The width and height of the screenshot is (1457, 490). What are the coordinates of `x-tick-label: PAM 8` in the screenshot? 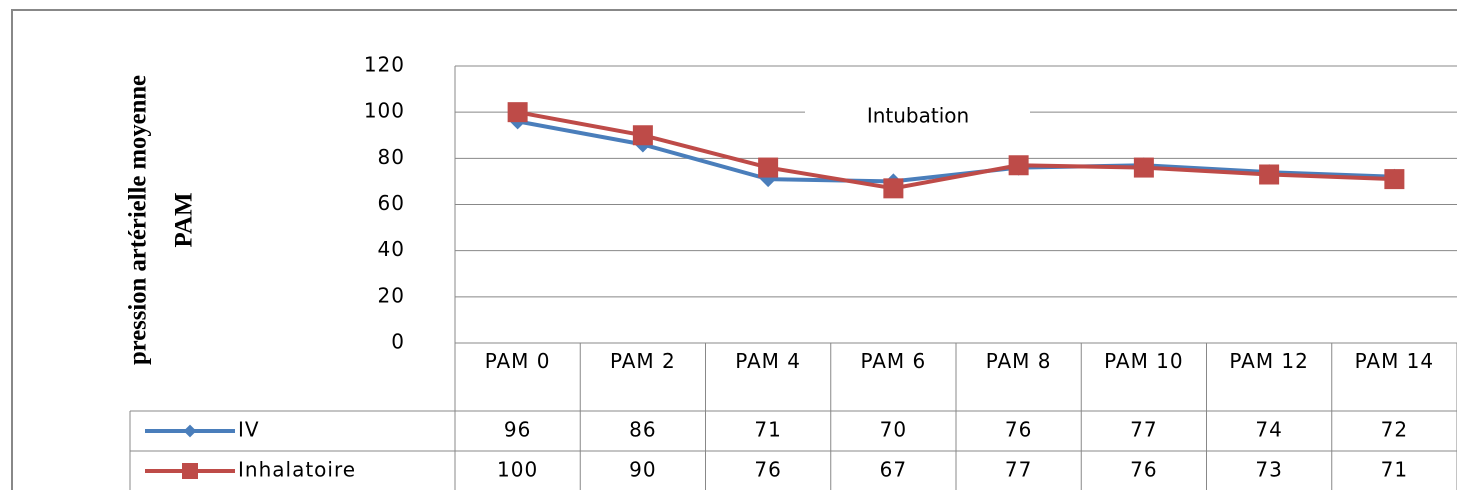 It's located at (1018, 361).